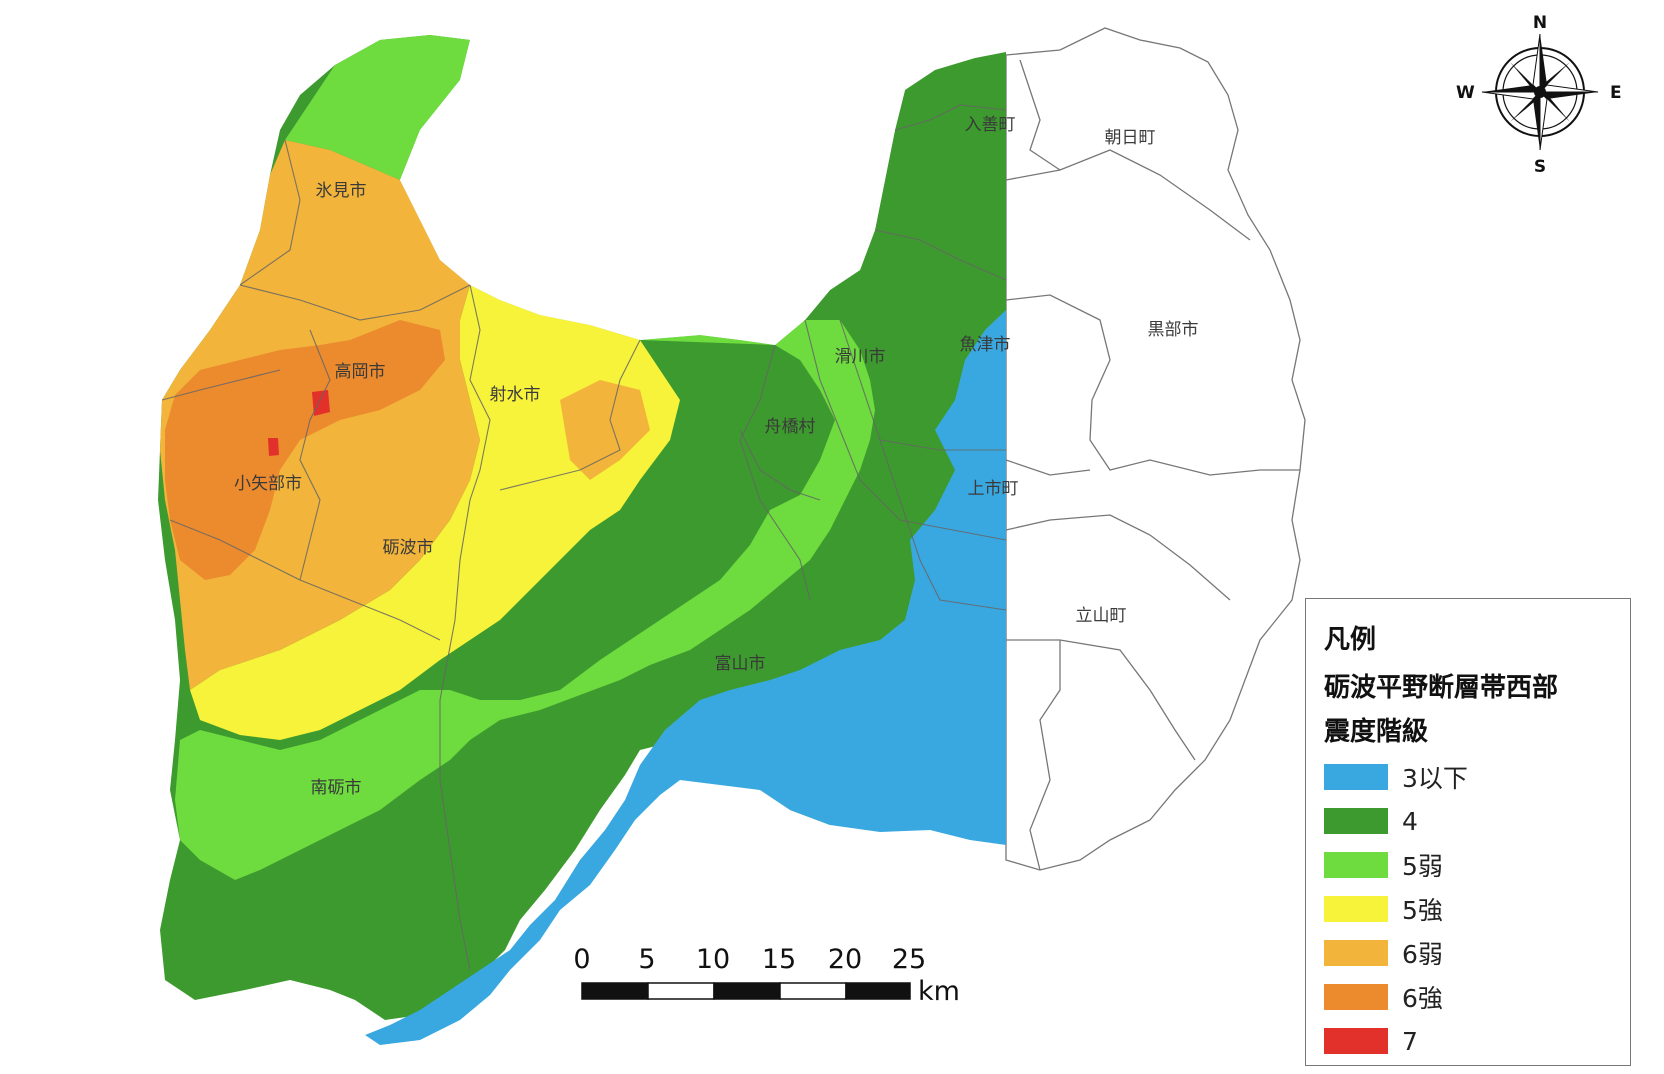  Describe the element at coordinates (1376, 732) in the screenshot. I see `legend-subtitle-unit: 震度階級` at that location.